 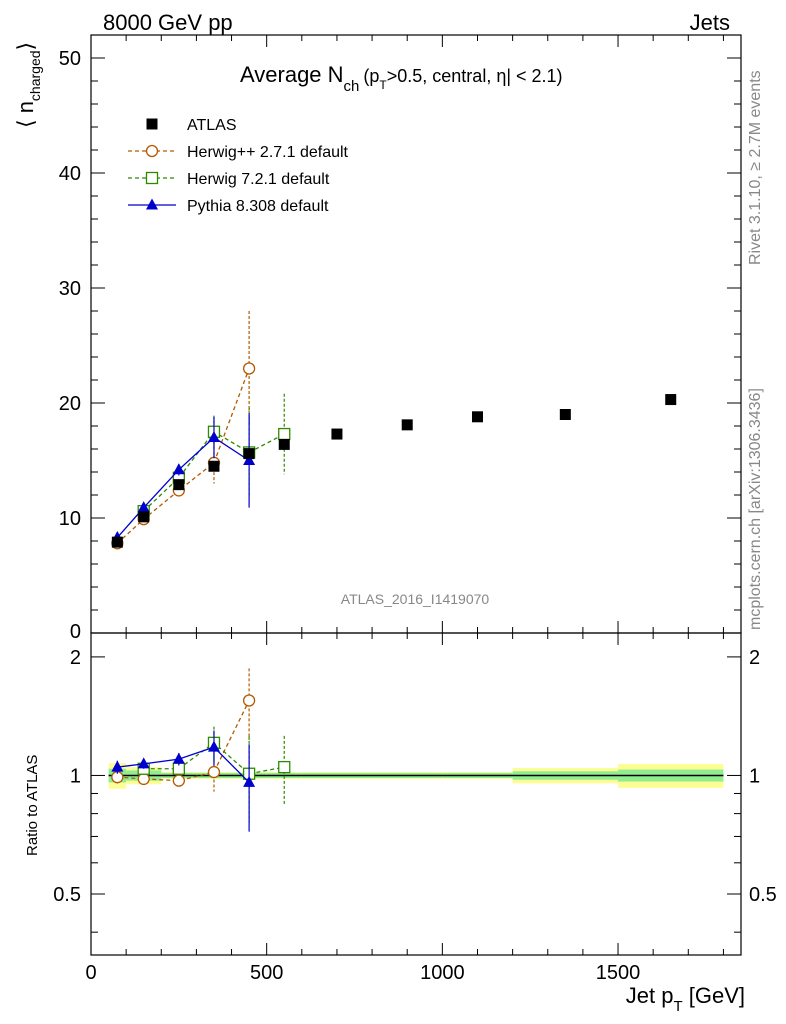 I want to click on y-tick-label: 50, so click(x=70, y=59).